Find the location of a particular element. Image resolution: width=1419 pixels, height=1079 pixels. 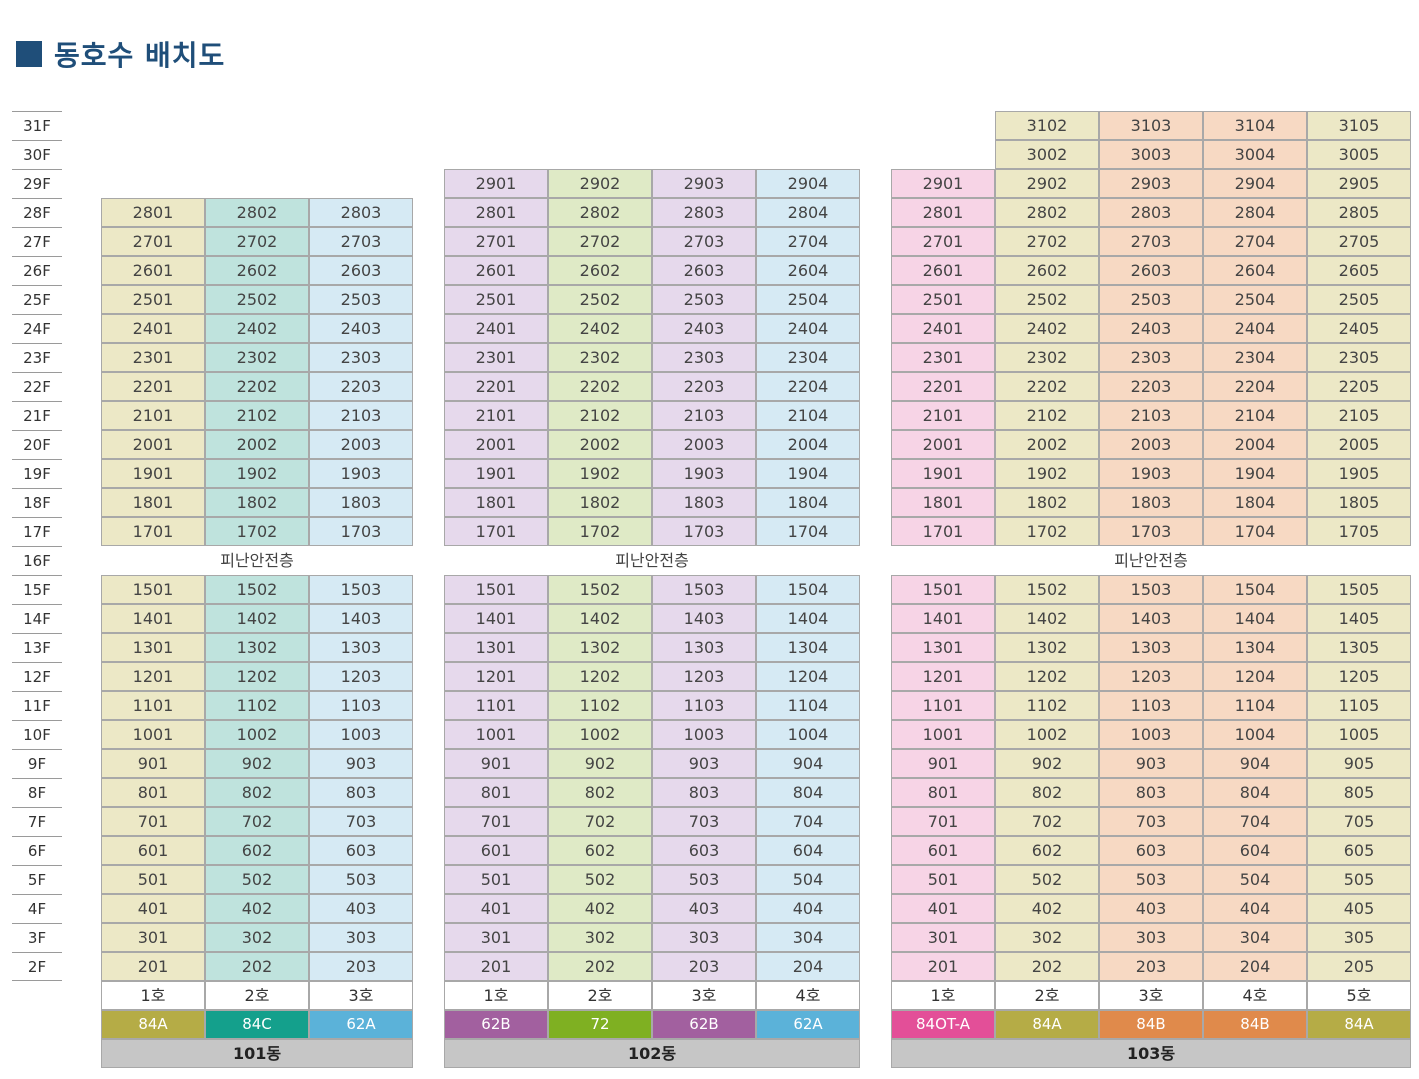

floor-label: 9F is located at coordinates (37, 763).